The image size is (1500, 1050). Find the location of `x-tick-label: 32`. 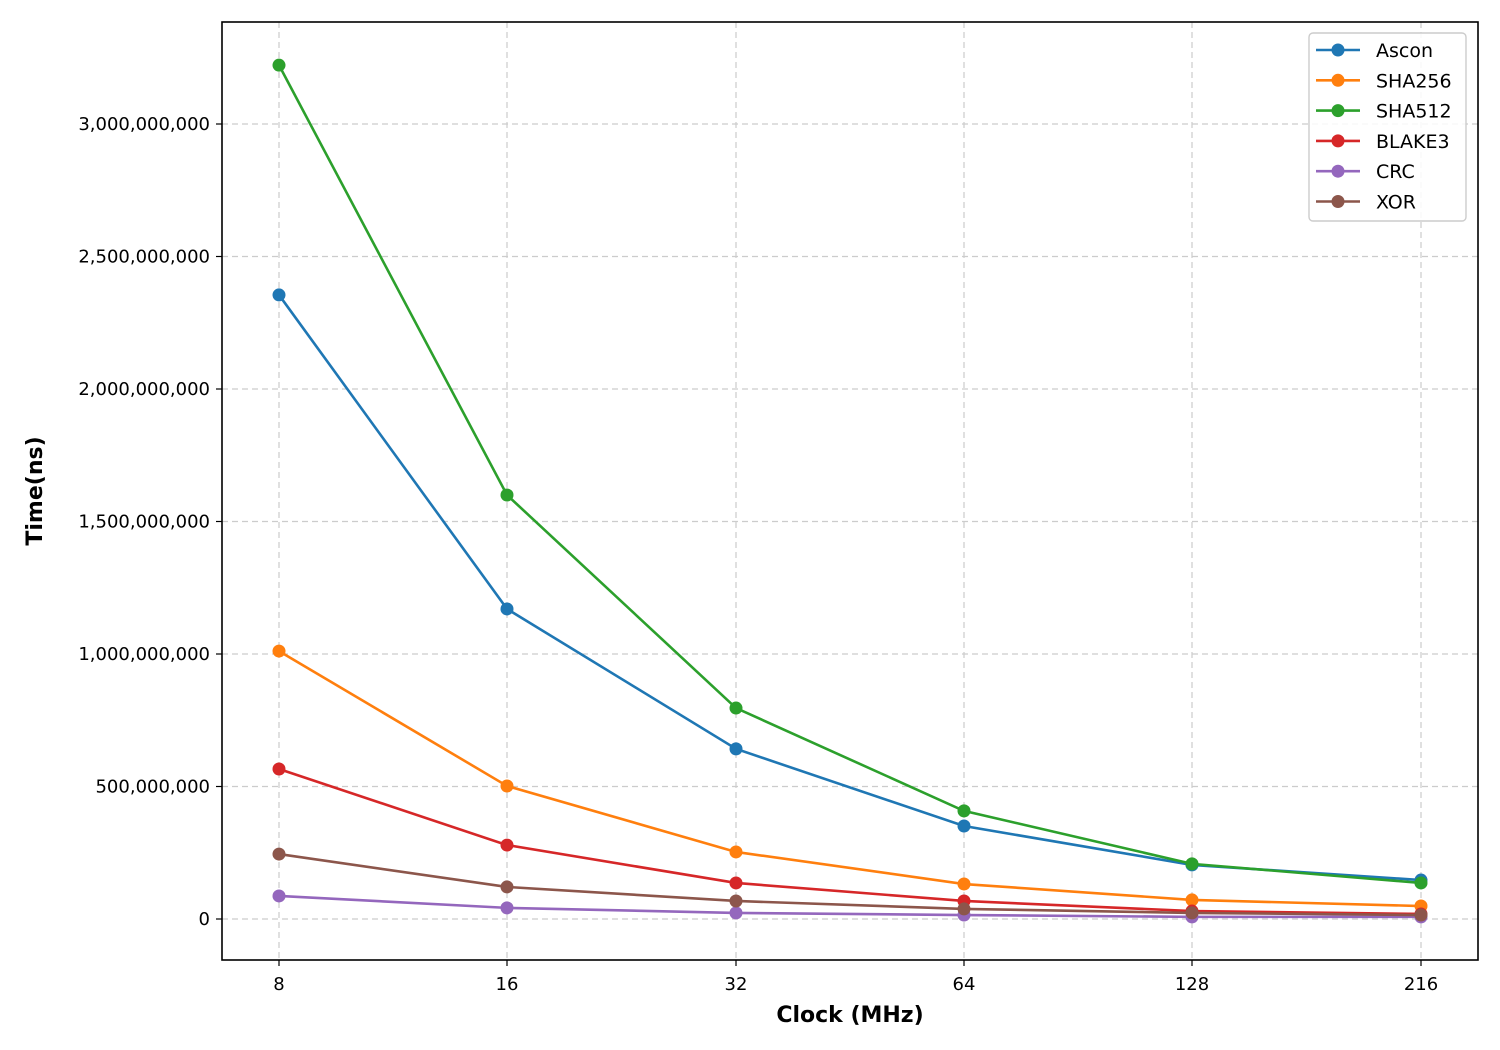

x-tick-label: 32 is located at coordinates (736, 984).